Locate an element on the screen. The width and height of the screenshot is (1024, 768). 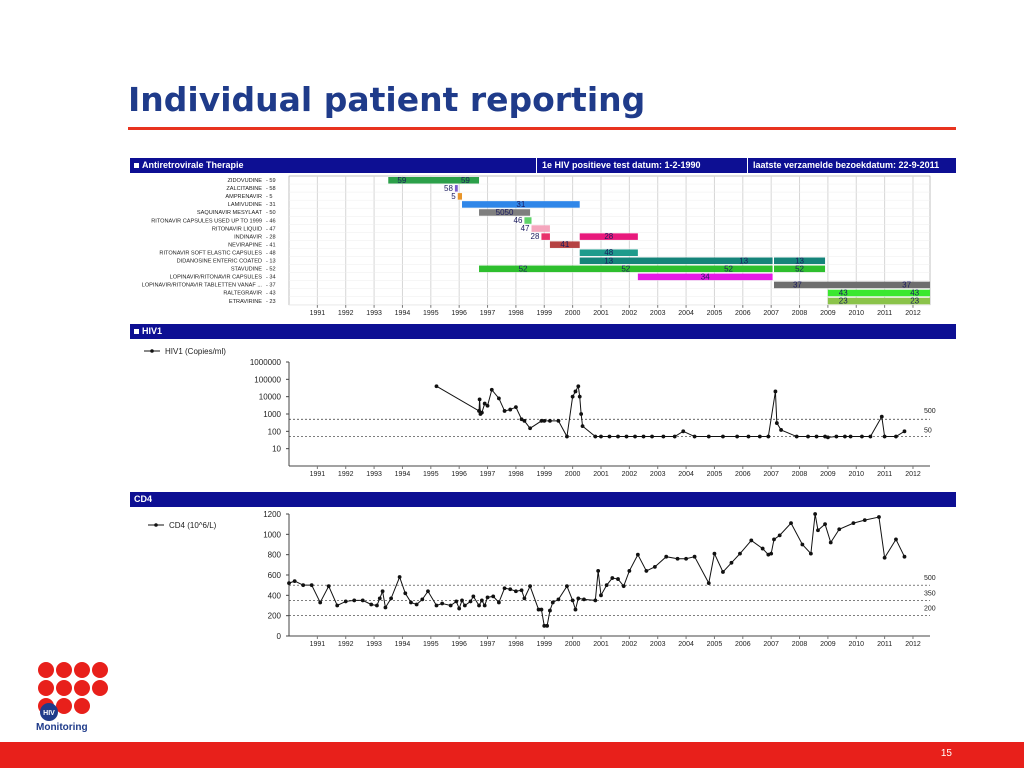
bar-label: 28 is located at coordinates (535, 236).